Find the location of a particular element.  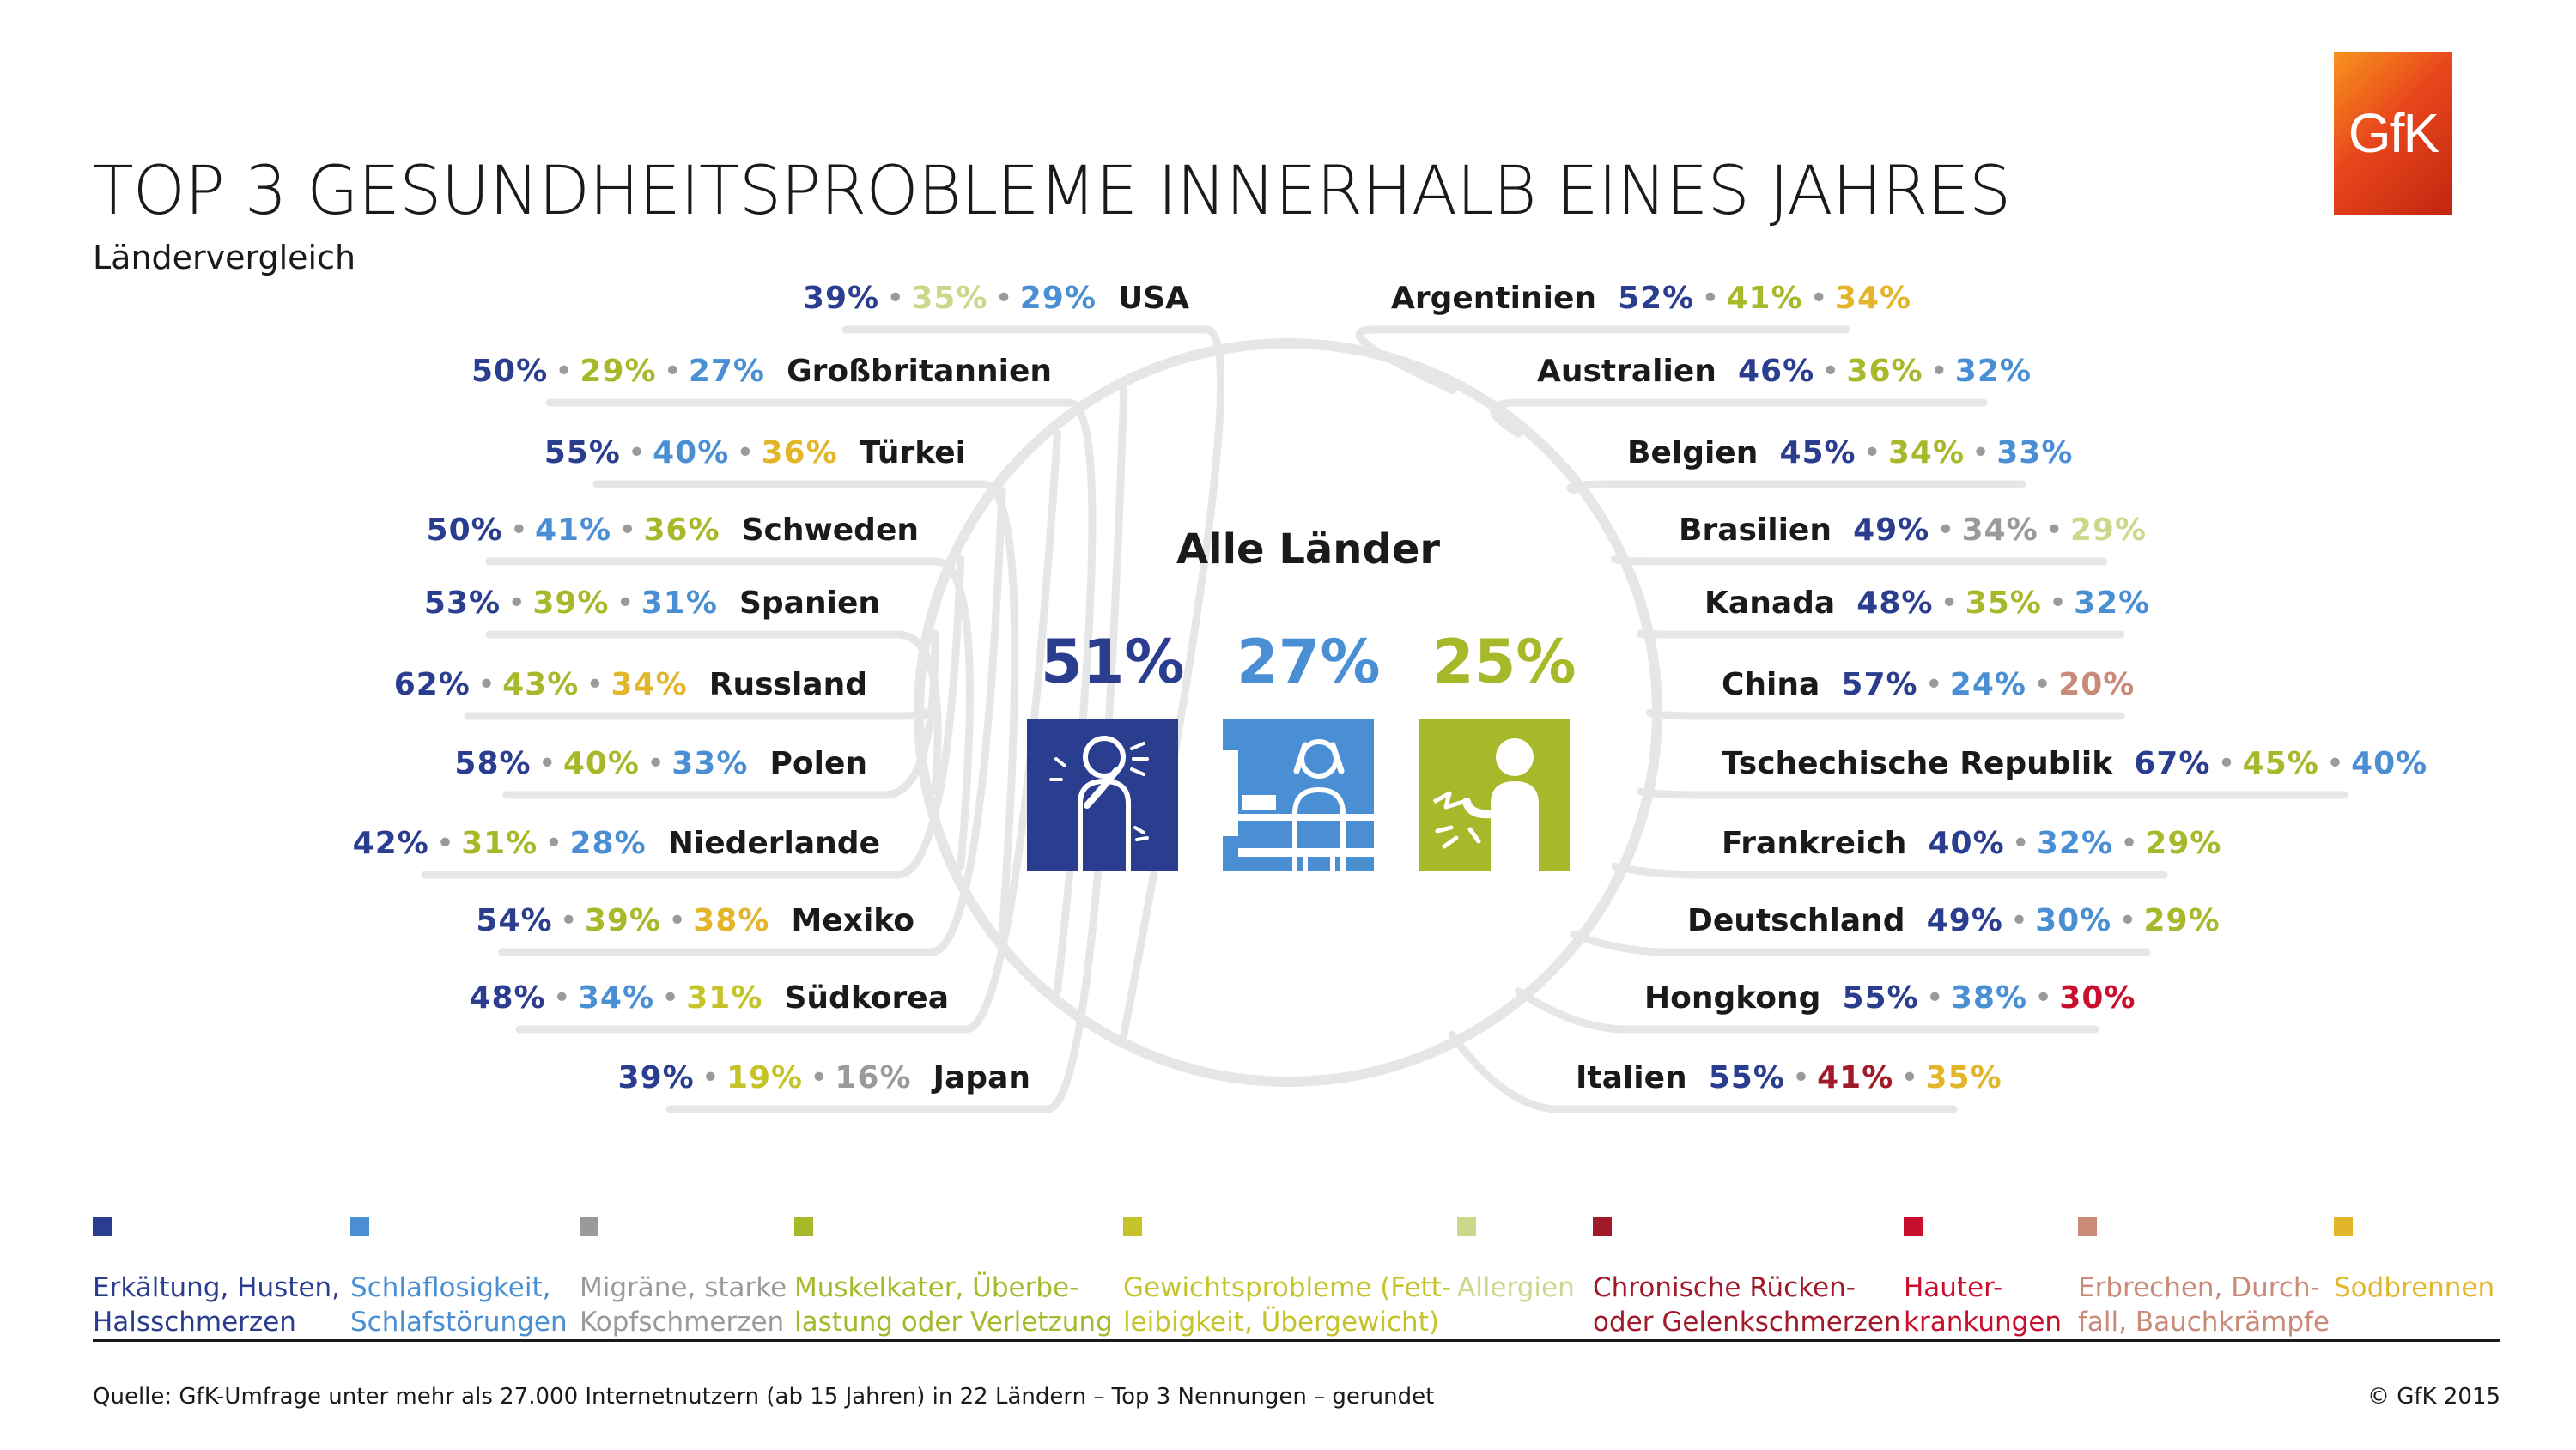

legend-item-erkaeltung: Erkältung, Husten, Halsschmerzen is located at coordinates (217, 1278).